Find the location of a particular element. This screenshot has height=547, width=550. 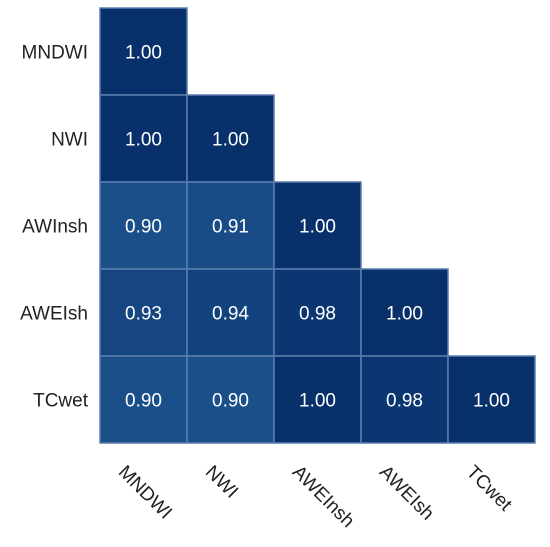

heatmap-cell-tcwet-tcwet is located at coordinates (491, 399).